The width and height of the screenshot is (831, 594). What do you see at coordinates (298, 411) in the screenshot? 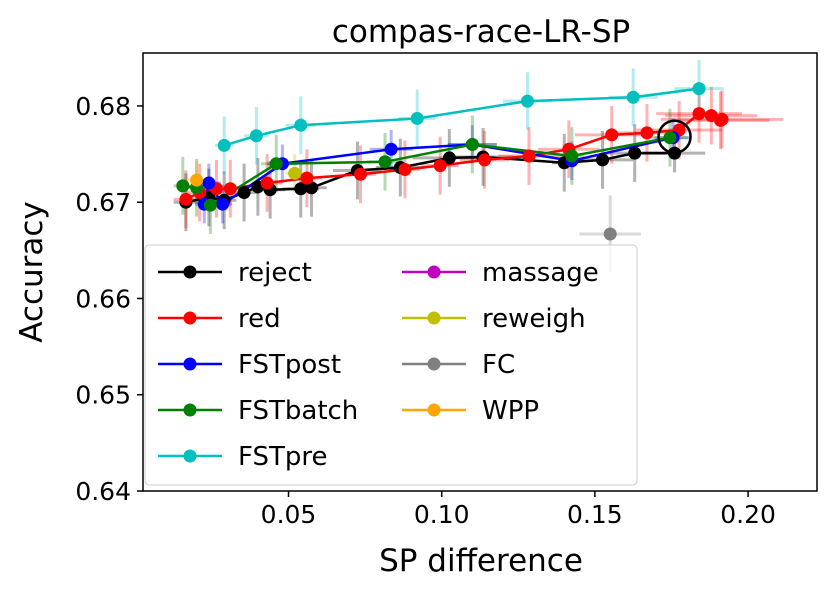
I see `legend-fstbatch-label: FSTbatch` at bounding box center [298, 411].